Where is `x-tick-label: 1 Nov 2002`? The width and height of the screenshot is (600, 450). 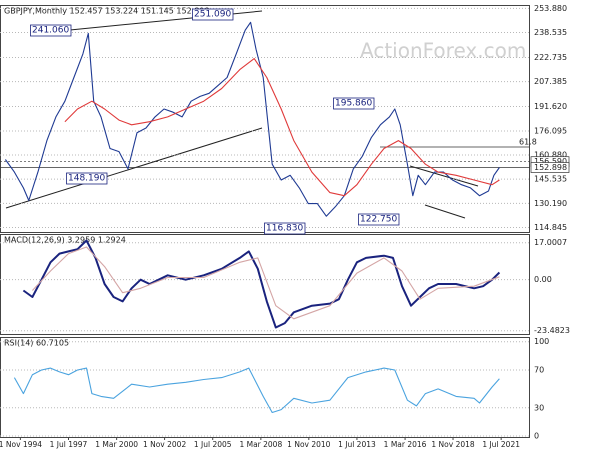
x-tick-label: 1 Nov 2002 is located at coordinates (164, 444).